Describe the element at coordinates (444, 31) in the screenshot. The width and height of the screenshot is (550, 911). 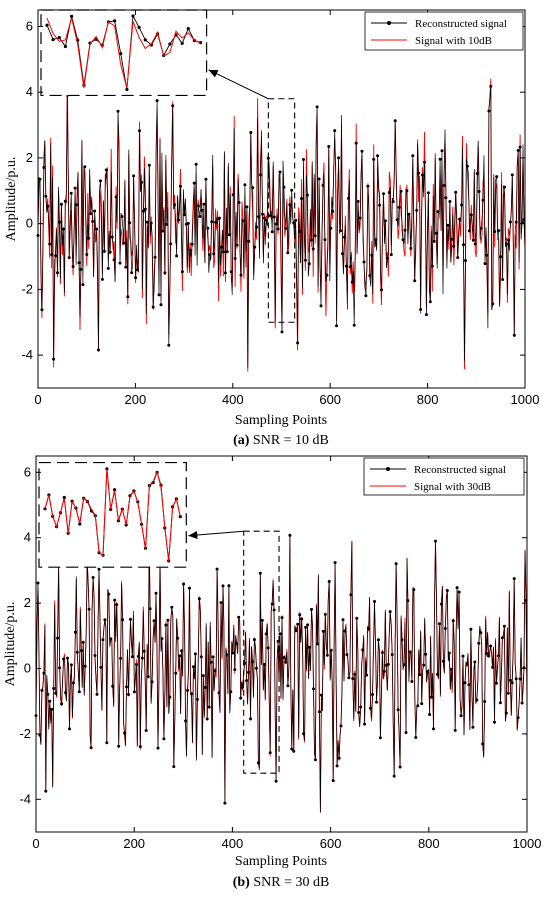
I see `chart-a-legend-box` at that location.